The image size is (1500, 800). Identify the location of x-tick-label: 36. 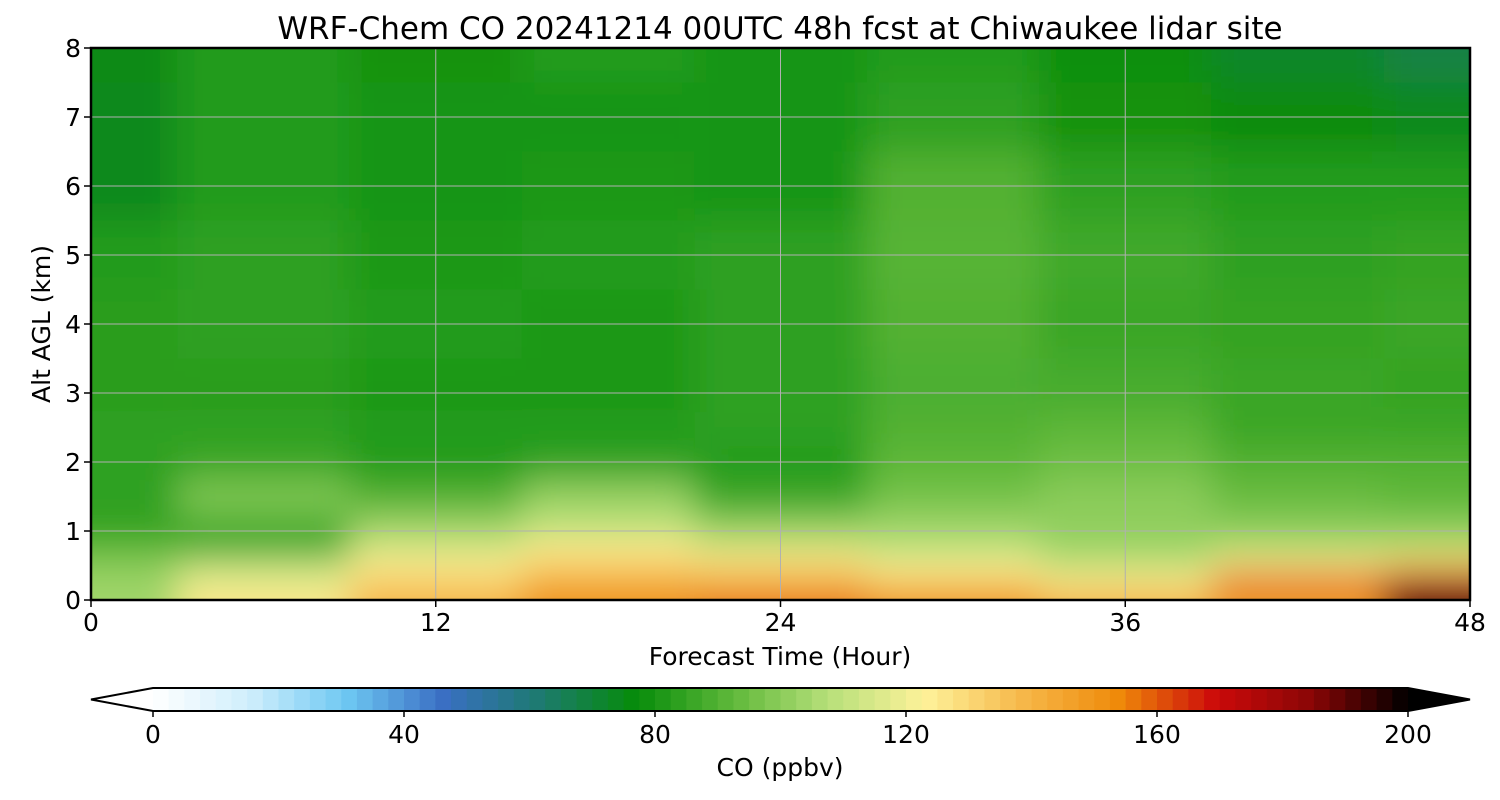
(1125, 622).